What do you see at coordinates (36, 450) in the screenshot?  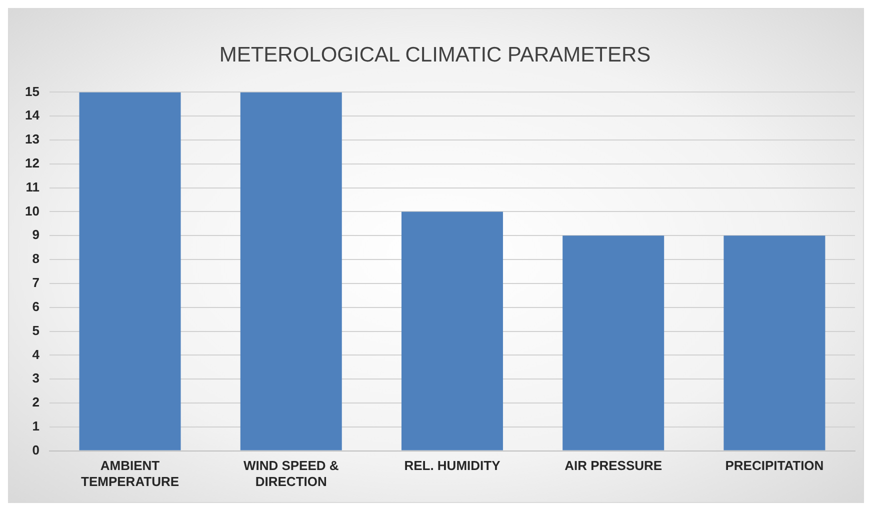 I see `y-tick-label: 0` at bounding box center [36, 450].